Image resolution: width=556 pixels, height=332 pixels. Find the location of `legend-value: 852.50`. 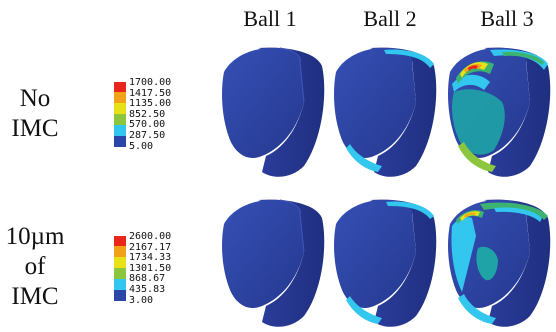

legend-value: 852.50 is located at coordinates (147, 114).